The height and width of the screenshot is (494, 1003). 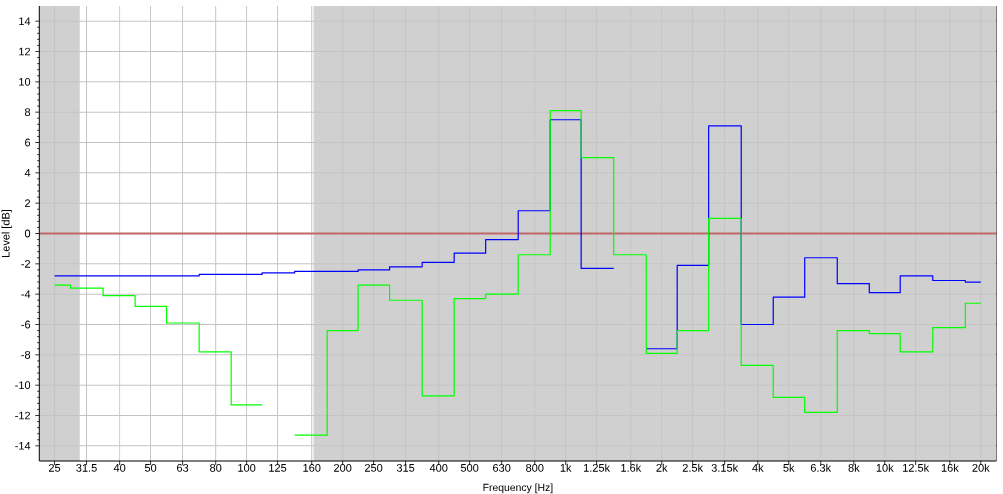 I want to click on x-tick-label: 1.6k, so click(x=631, y=467).